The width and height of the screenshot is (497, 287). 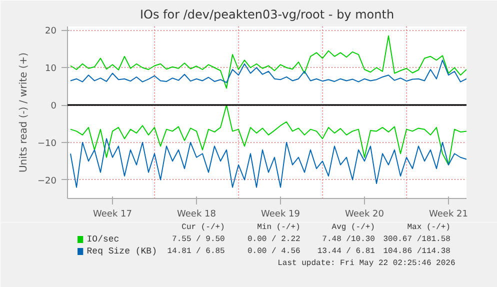 I want to click on x-tick-label: Week 21, so click(x=448, y=215).